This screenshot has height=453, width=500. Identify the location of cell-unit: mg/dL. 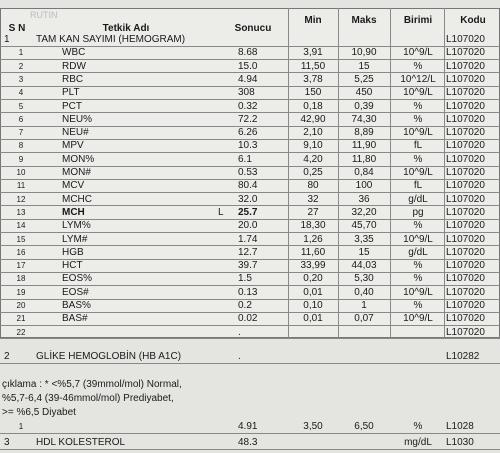
(418, 442).